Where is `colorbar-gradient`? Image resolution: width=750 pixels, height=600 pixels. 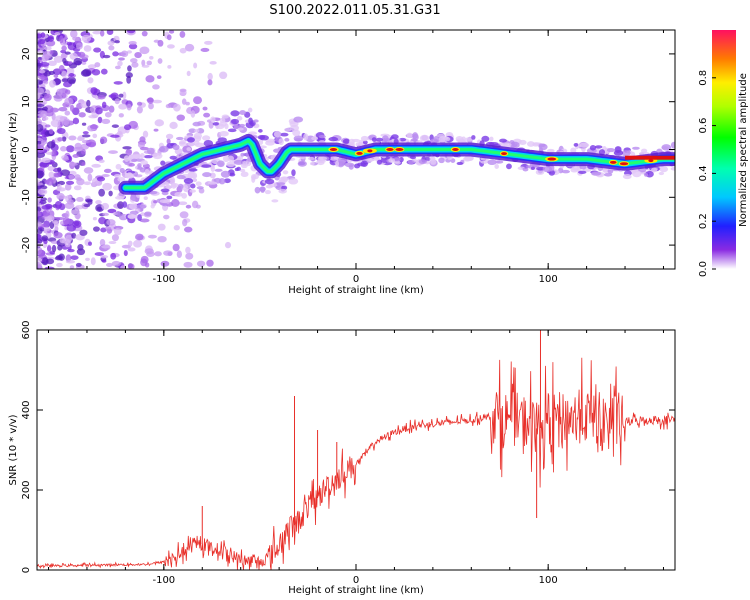 colorbar-gradient is located at coordinates (724, 149).